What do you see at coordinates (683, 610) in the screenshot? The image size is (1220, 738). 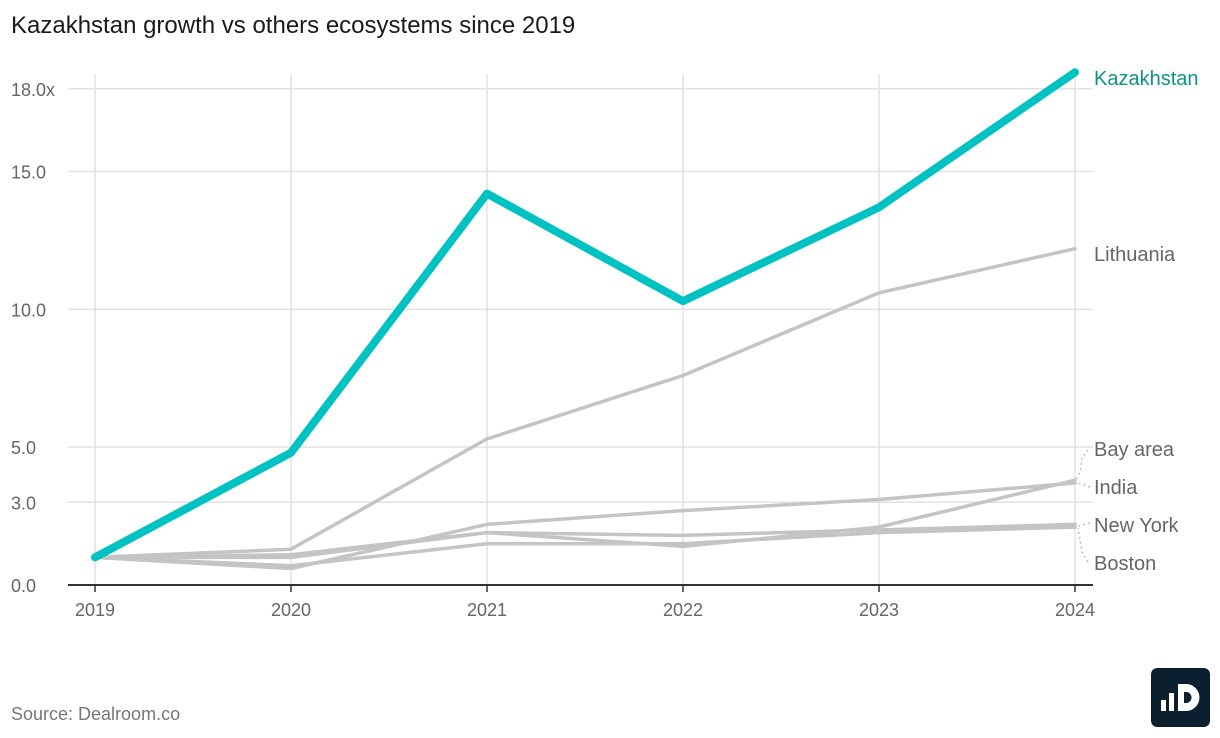 I see `x-tick-label: 2022` at bounding box center [683, 610].